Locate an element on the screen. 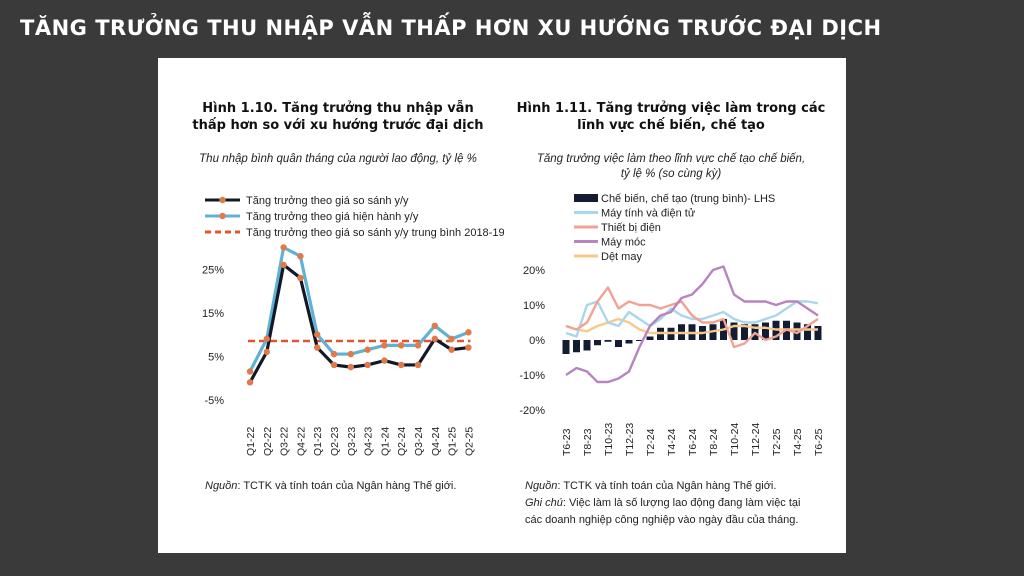 This screenshot has width=1024, height=576. series-line-computers-electronics is located at coordinates (692, 319).